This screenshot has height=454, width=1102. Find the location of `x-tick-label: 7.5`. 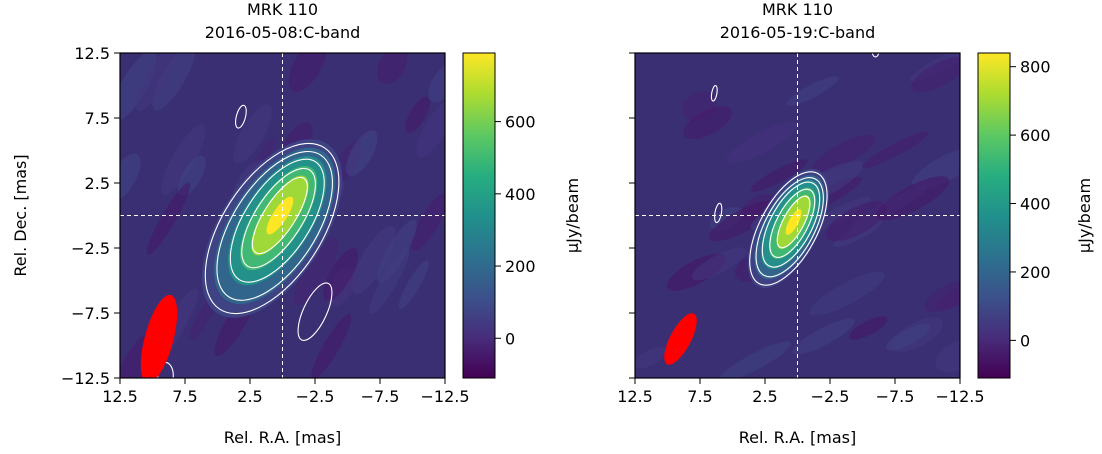

x-tick-label: 7.5 is located at coordinates (184, 396).